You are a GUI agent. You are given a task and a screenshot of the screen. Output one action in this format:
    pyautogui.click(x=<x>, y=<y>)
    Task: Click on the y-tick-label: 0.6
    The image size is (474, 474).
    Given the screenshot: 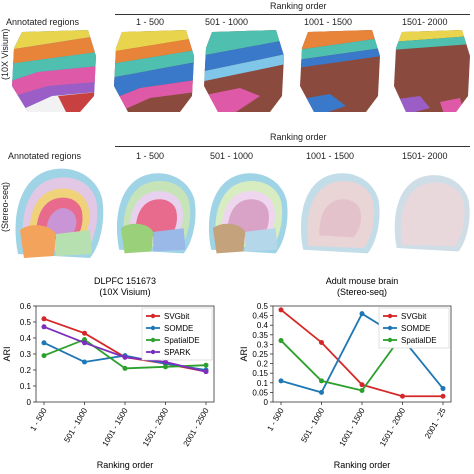 What is the action you would take?
    pyautogui.click(x=26, y=306)
    